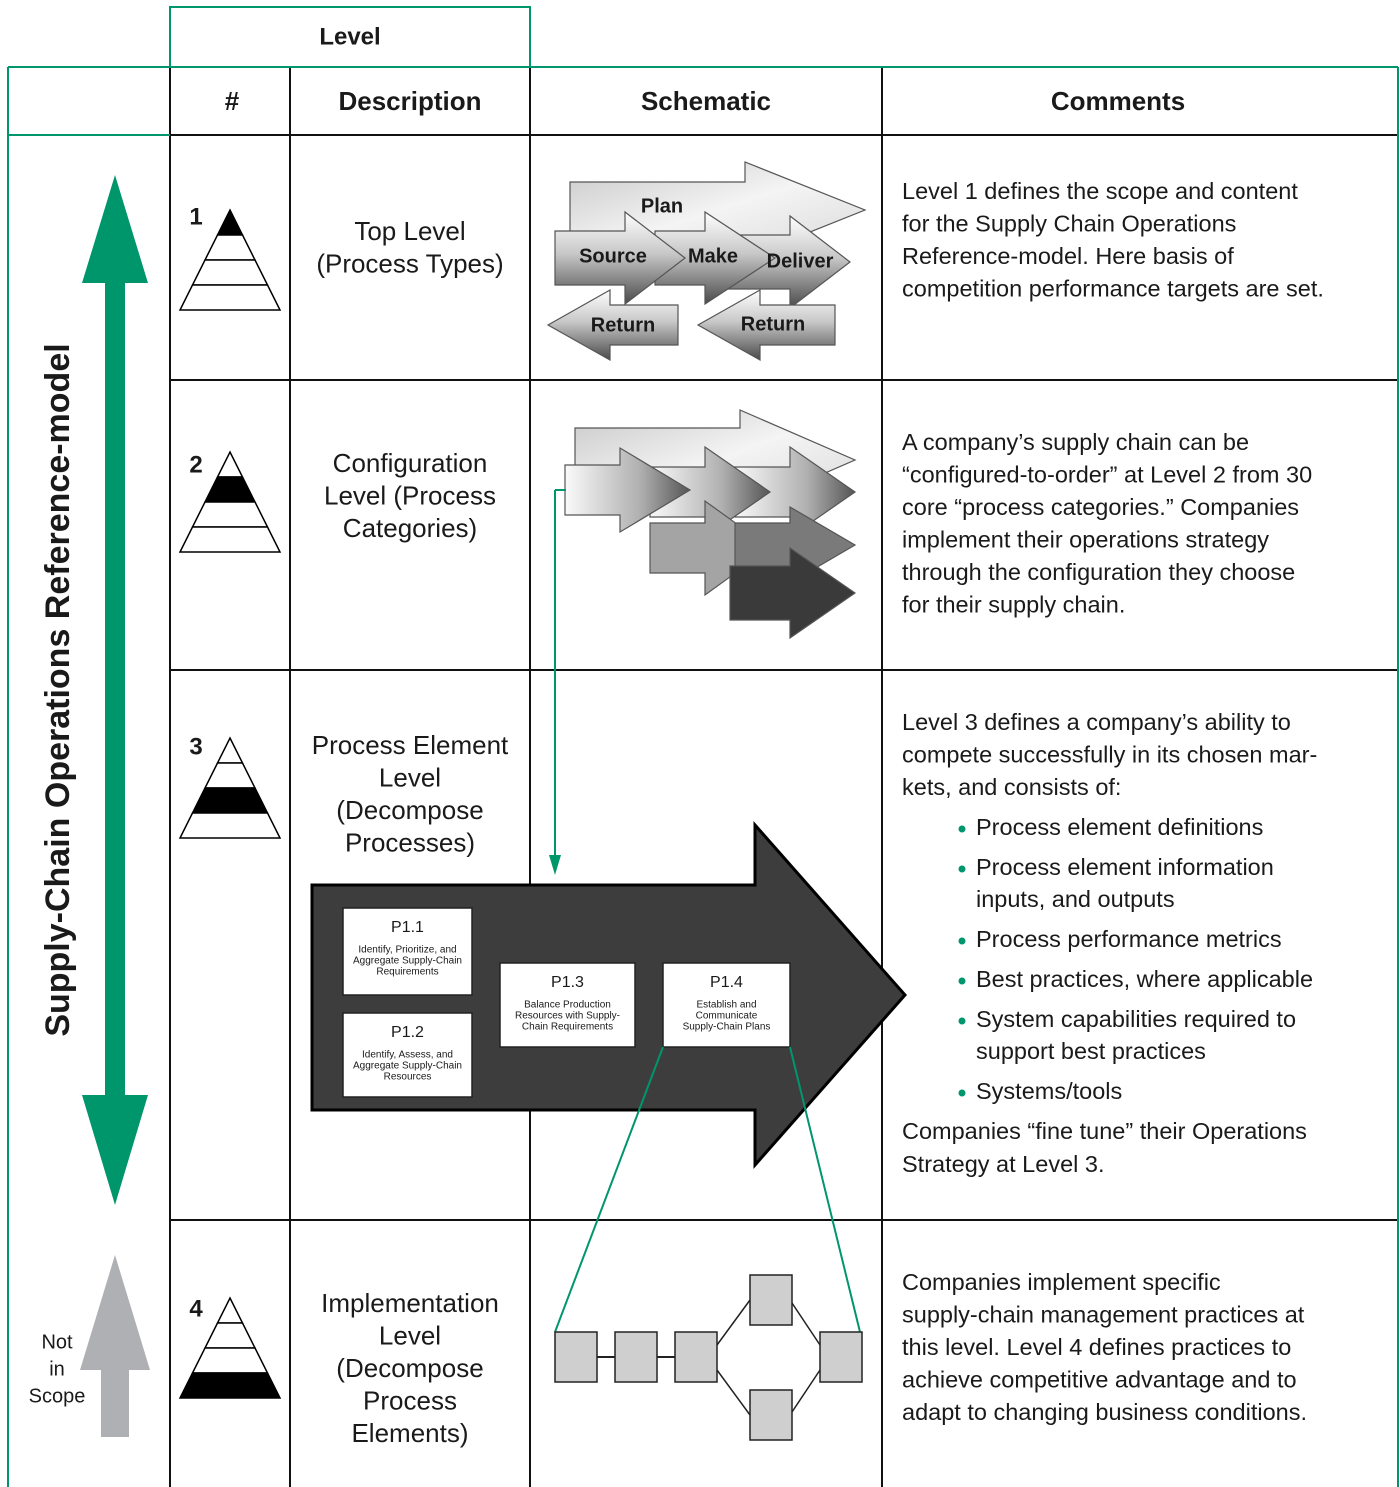 Image resolution: width=1400 pixels, height=1487 pixels. I want to click on make-arrow, so click(715, 258).